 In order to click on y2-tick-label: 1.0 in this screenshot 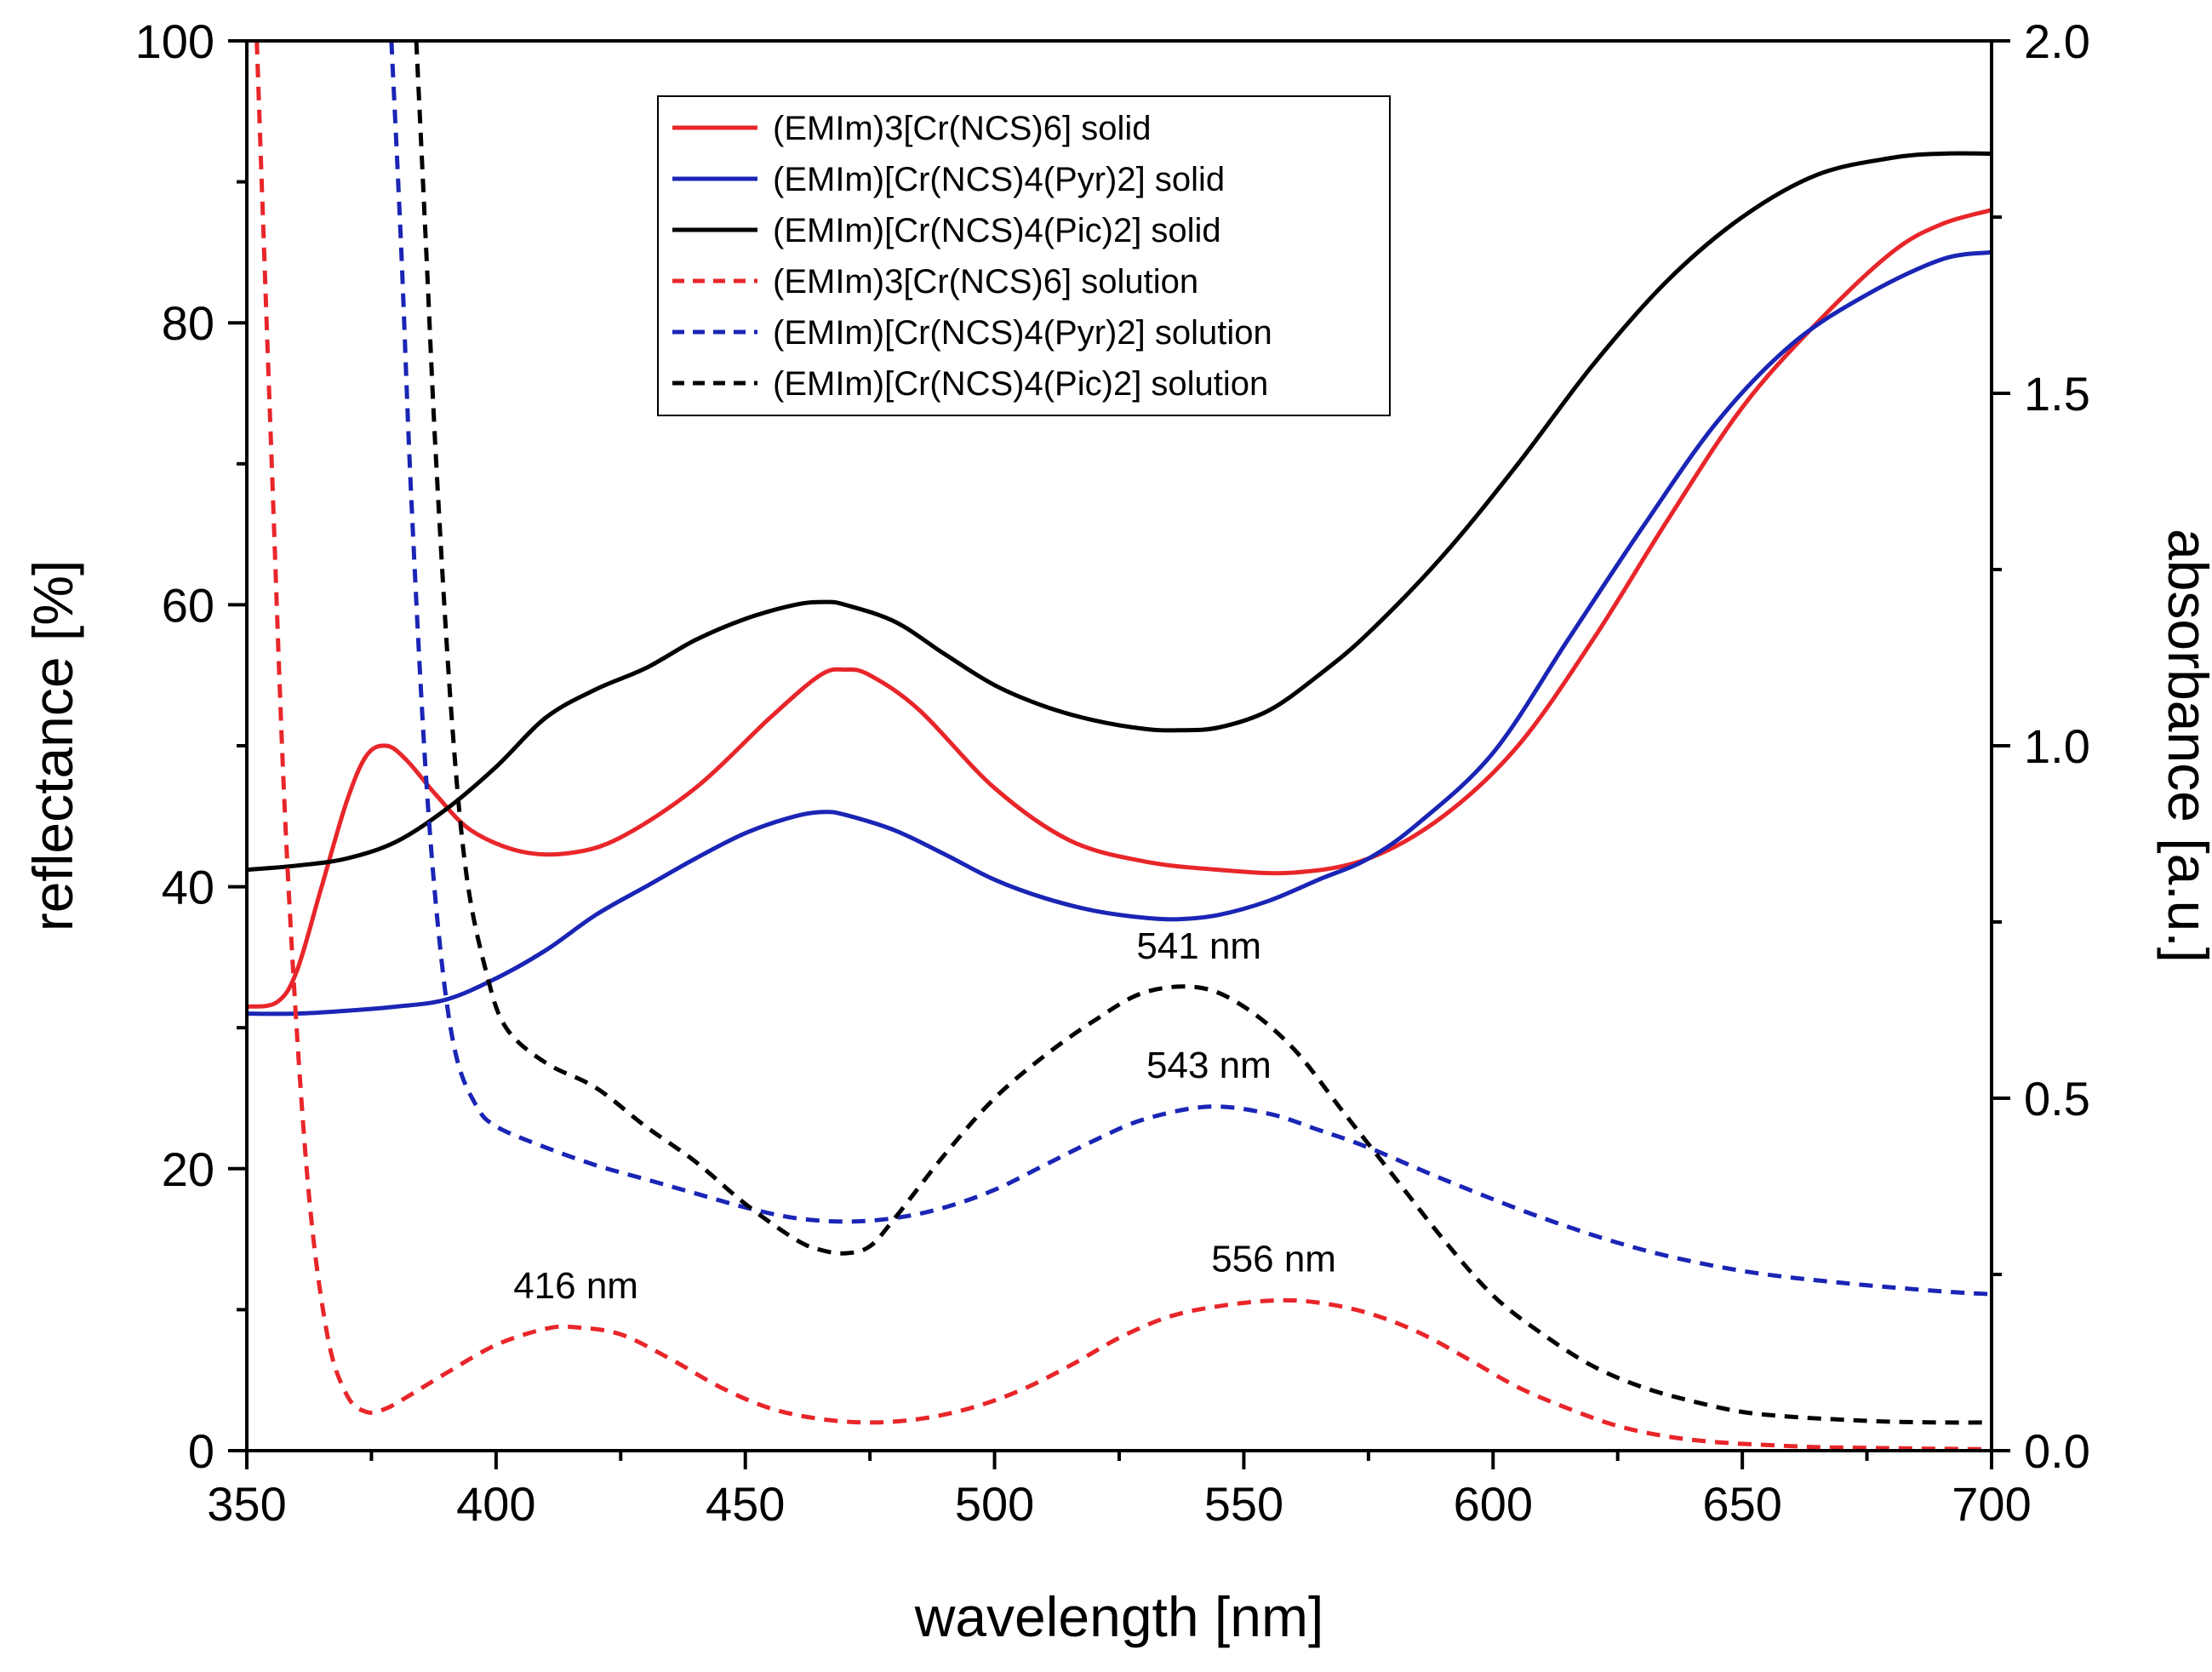, I will do `click(2057, 746)`.